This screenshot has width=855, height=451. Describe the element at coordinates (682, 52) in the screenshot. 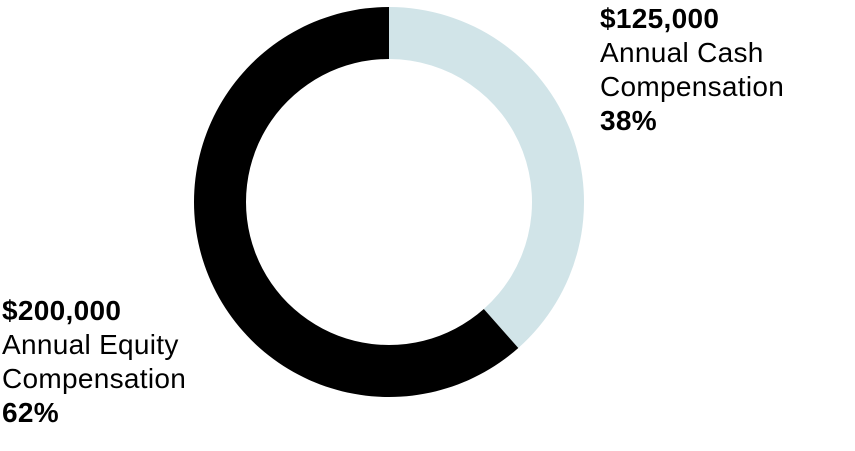

I see `slice-desc-cash-line1: Annual Cash` at that location.